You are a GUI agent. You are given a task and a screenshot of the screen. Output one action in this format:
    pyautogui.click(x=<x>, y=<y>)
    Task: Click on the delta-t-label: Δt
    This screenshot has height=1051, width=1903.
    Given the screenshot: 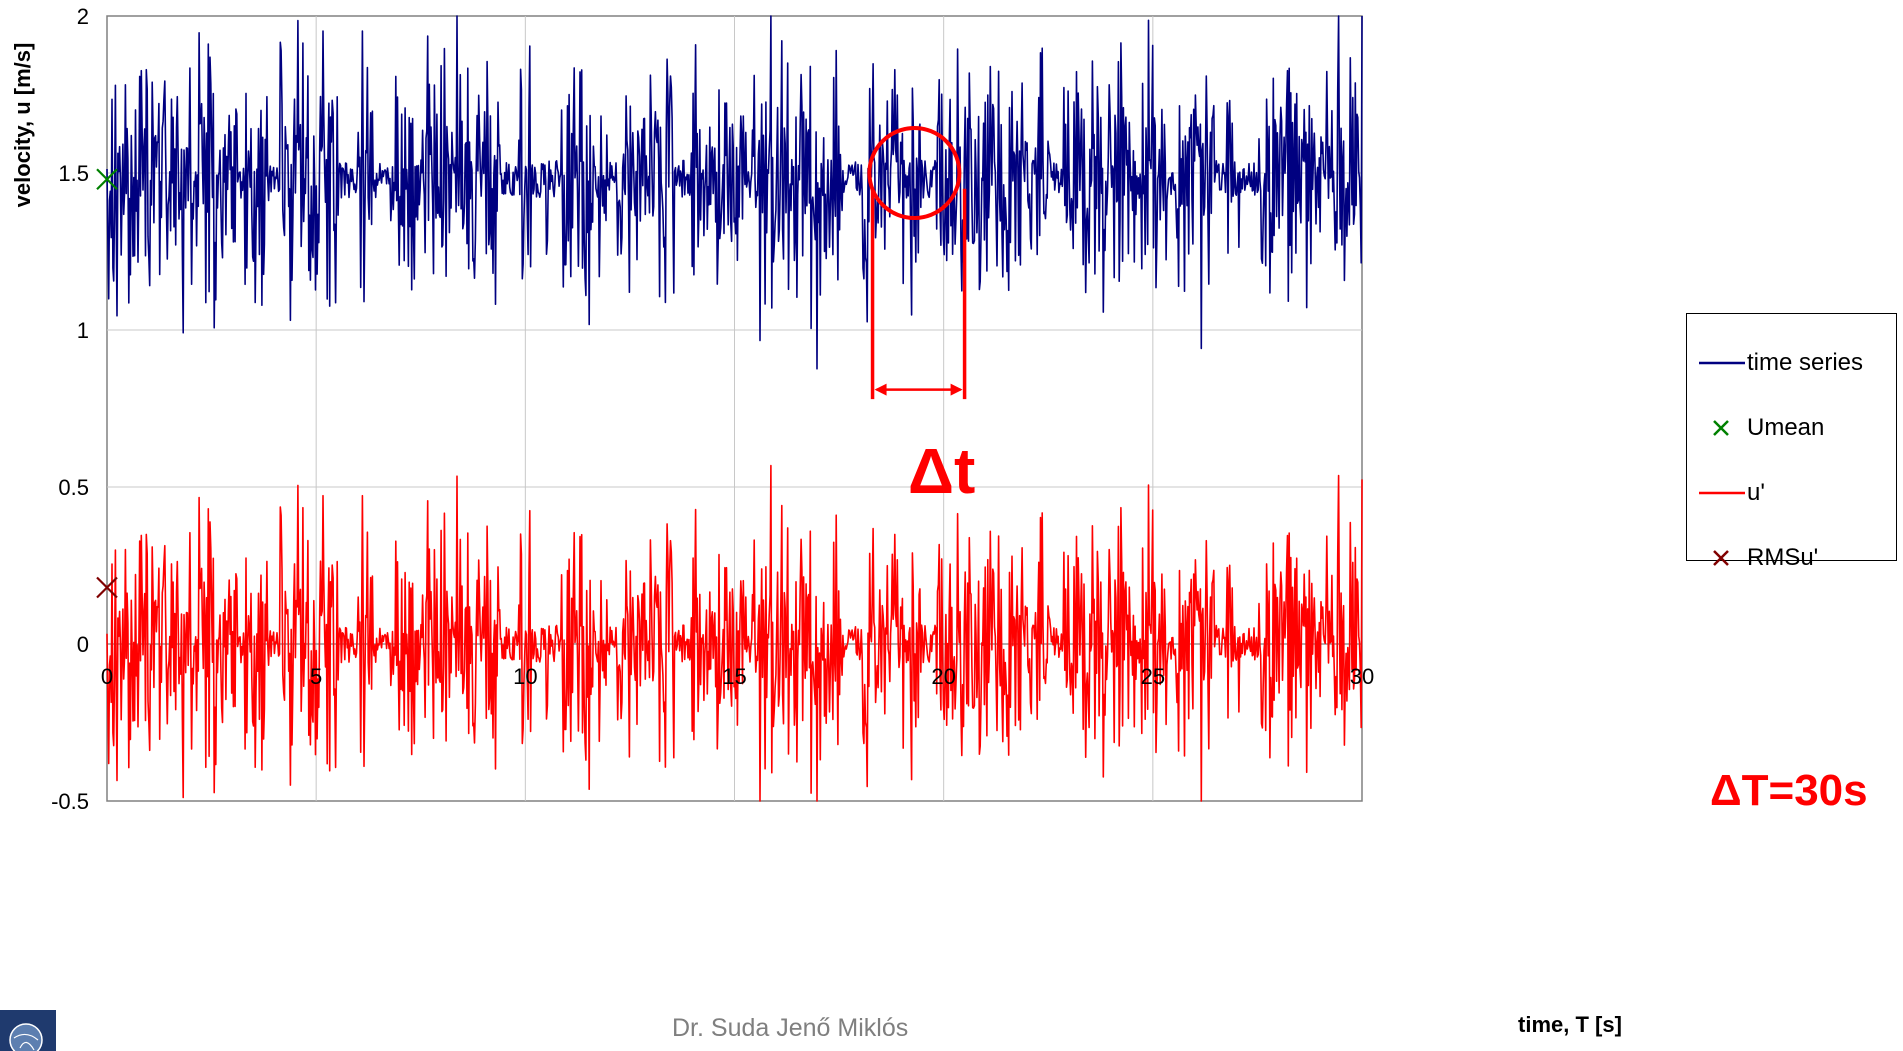 What is the action you would take?
    pyautogui.click(x=942, y=471)
    